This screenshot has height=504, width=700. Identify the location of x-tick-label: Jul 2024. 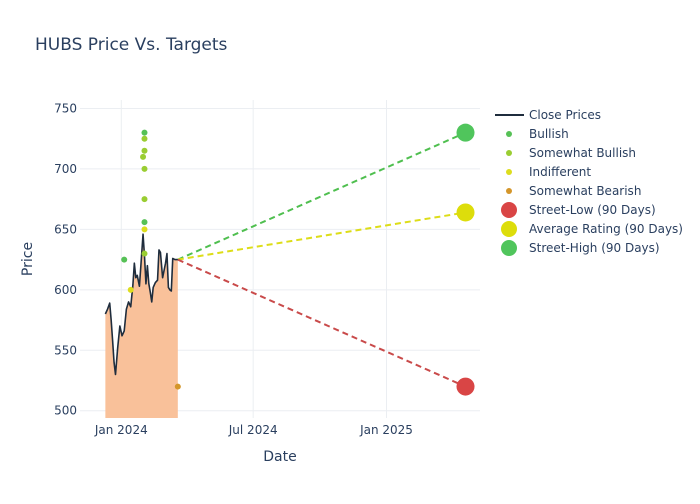
(253, 430).